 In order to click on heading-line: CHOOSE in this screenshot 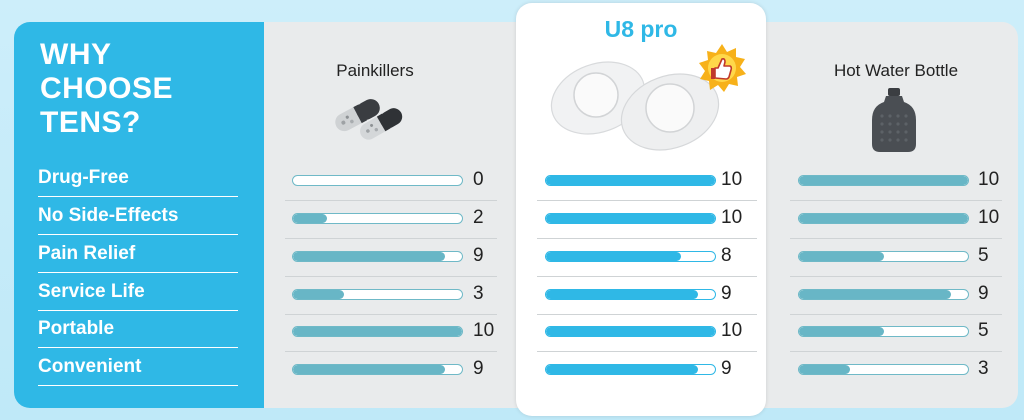, I will do `click(107, 88)`.